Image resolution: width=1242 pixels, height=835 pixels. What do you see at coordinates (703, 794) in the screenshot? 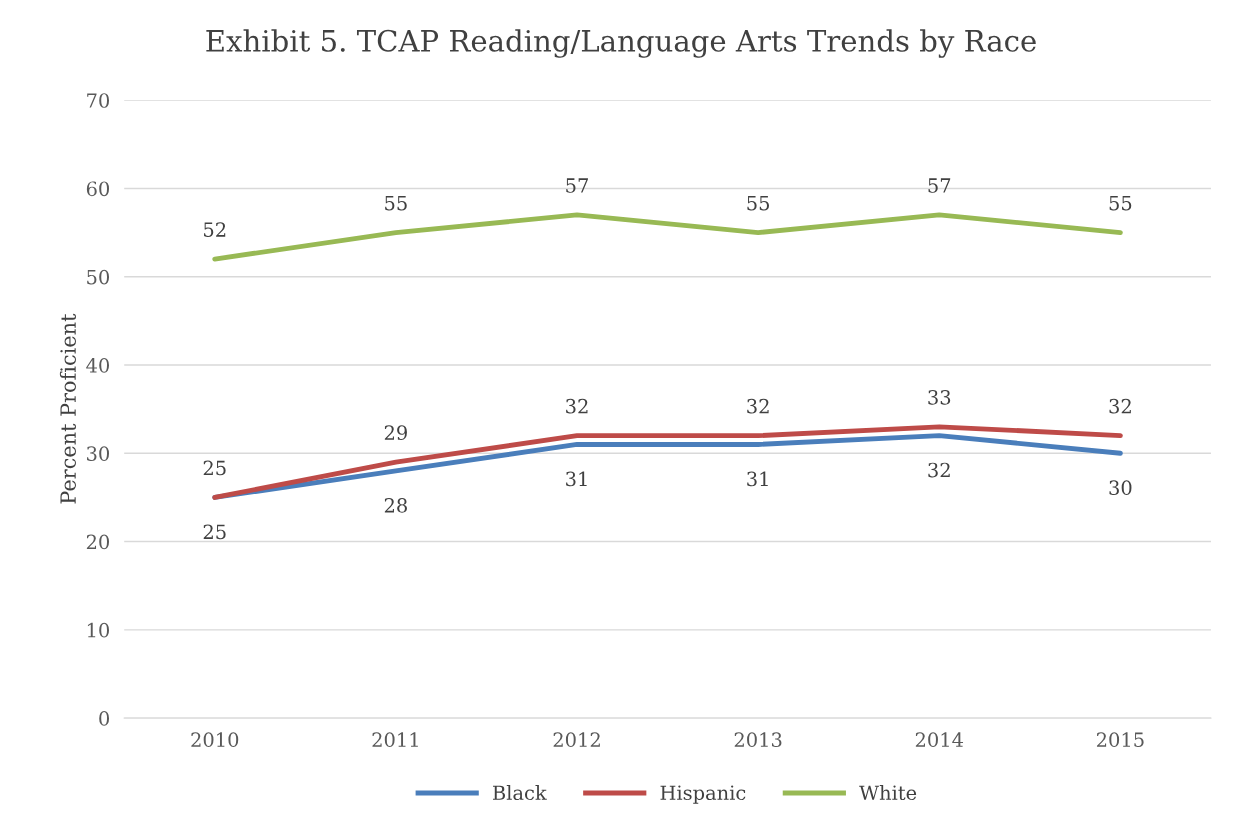
I see `legend-label: Hispanic` at bounding box center [703, 794].